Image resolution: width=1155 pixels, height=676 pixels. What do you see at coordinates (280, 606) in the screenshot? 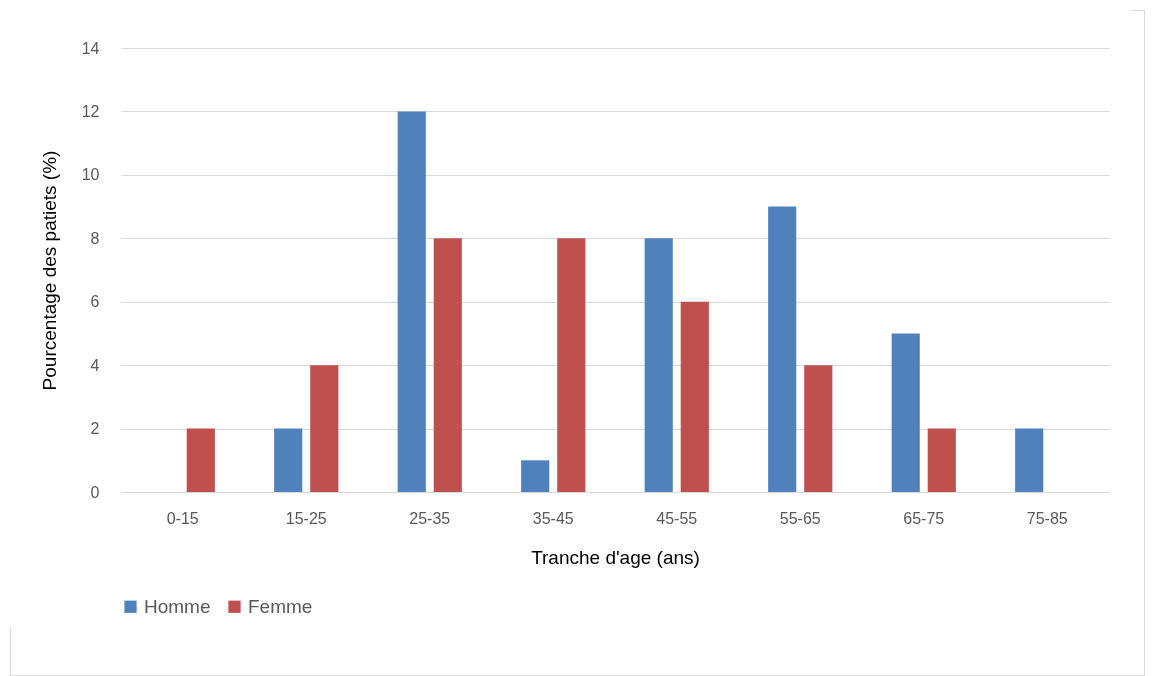
I see `legend-label: Femme` at bounding box center [280, 606].